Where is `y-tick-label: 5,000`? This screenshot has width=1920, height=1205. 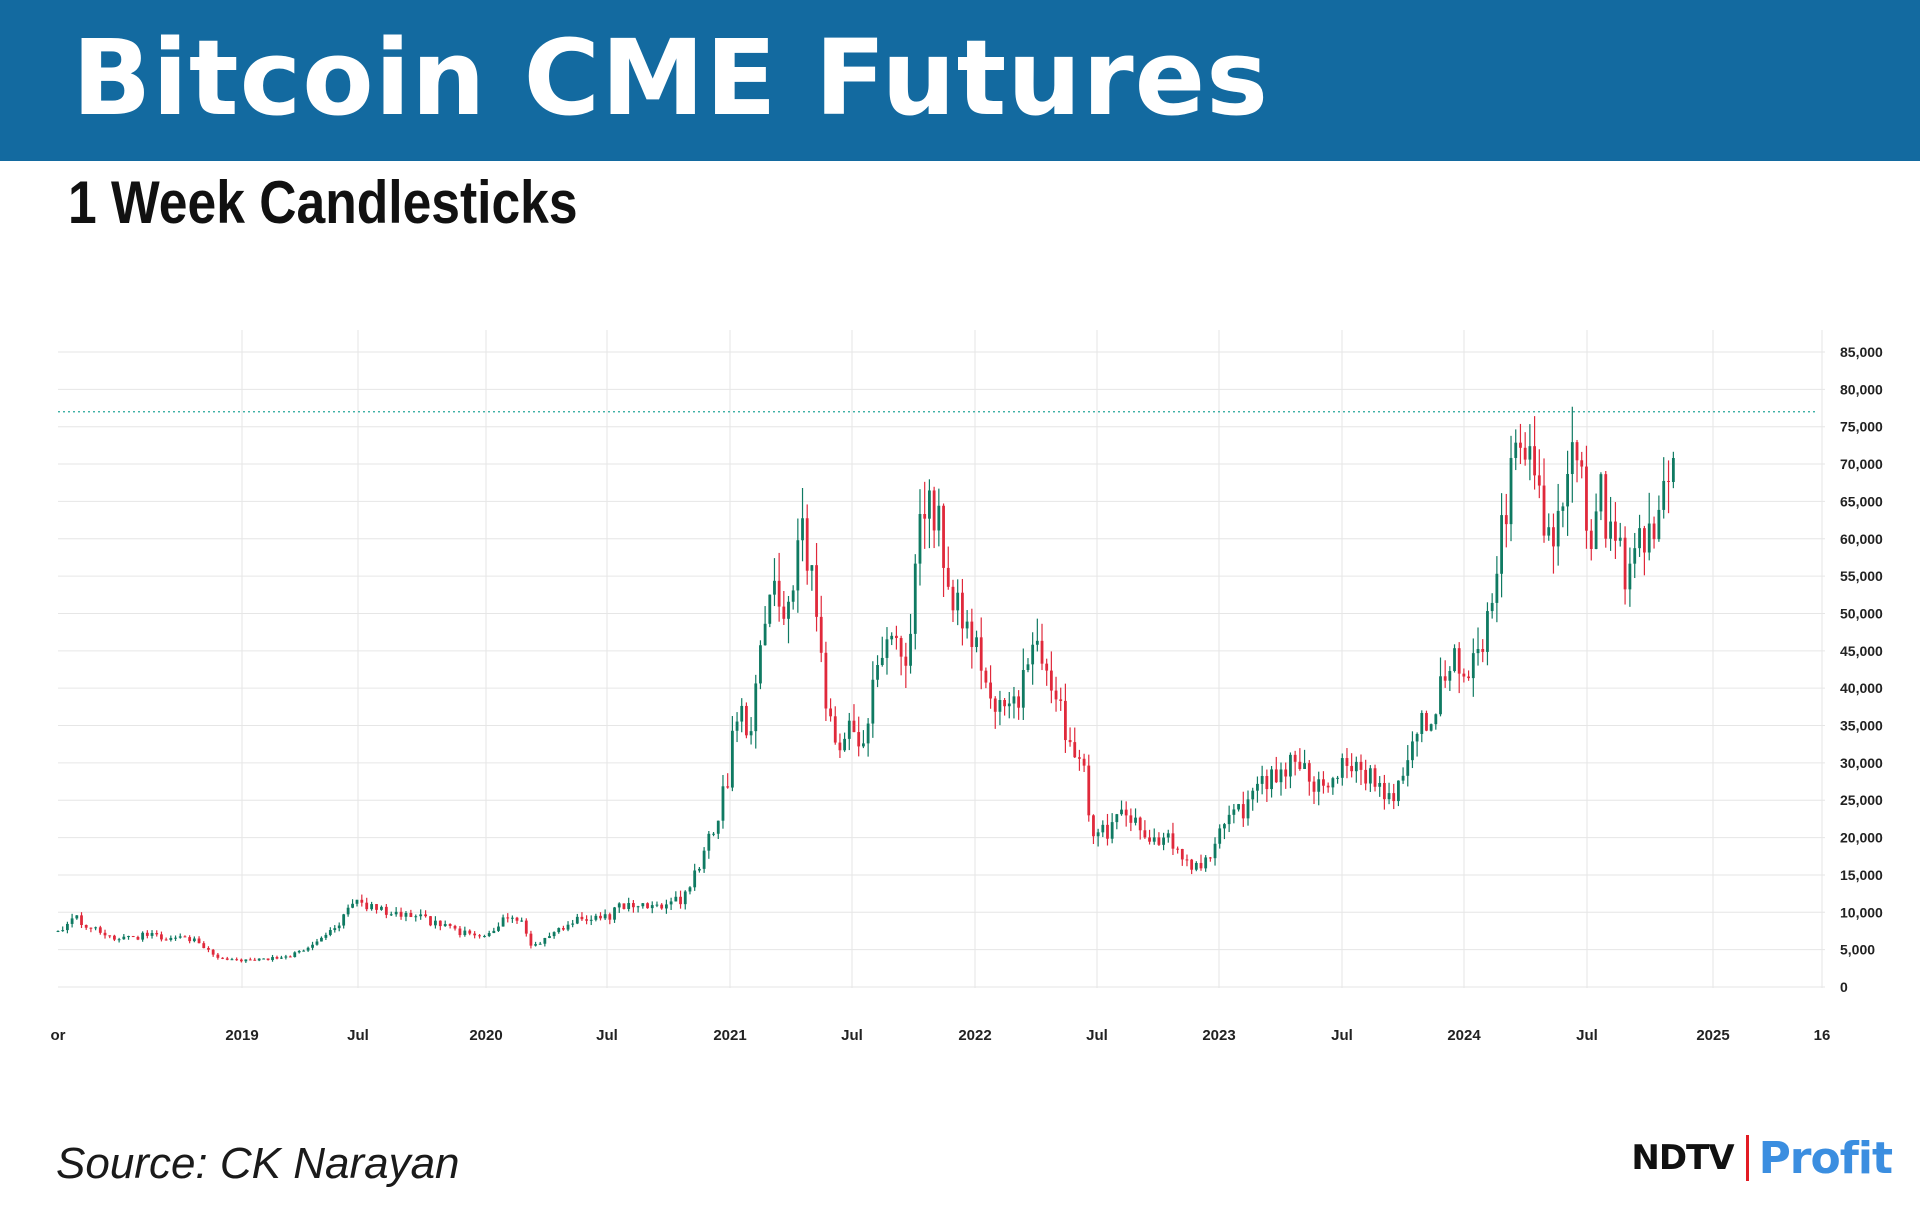
y-tick-label: 5,000 is located at coordinates (1857, 950).